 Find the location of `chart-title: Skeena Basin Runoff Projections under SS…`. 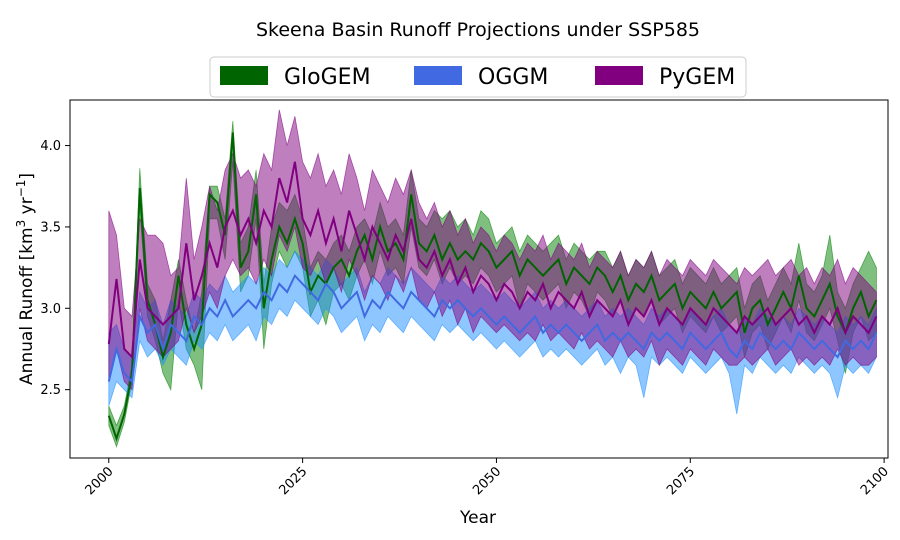

chart-title: Skeena Basin Runoff Projections under SS… is located at coordinates (478, 30).